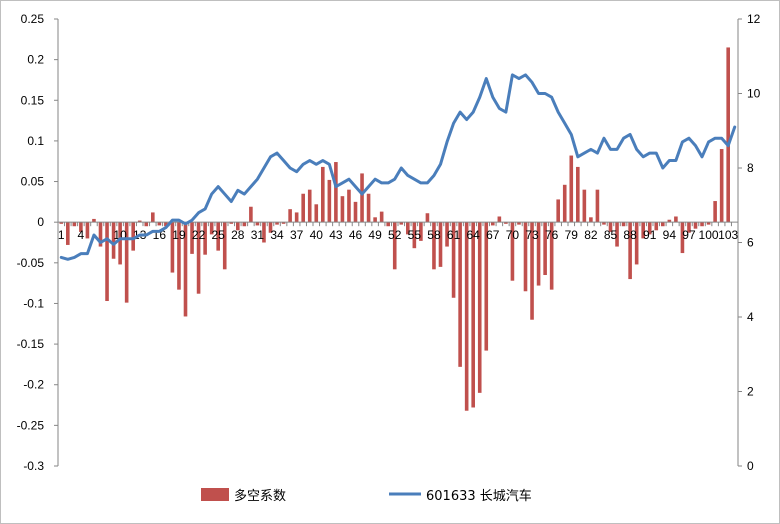  Describe the element at coordinates (31, 344) in the screenshot. I see `y-left-tick-label: -0.15` at that location.